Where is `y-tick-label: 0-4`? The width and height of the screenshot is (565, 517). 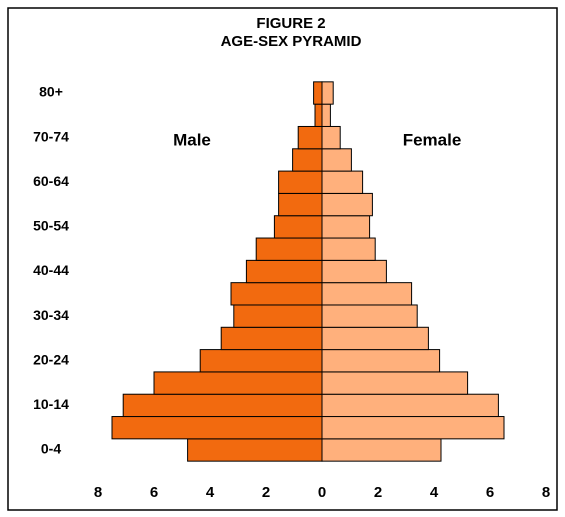
y-tick-label: 0-4 is located at coordinates (51, 449).